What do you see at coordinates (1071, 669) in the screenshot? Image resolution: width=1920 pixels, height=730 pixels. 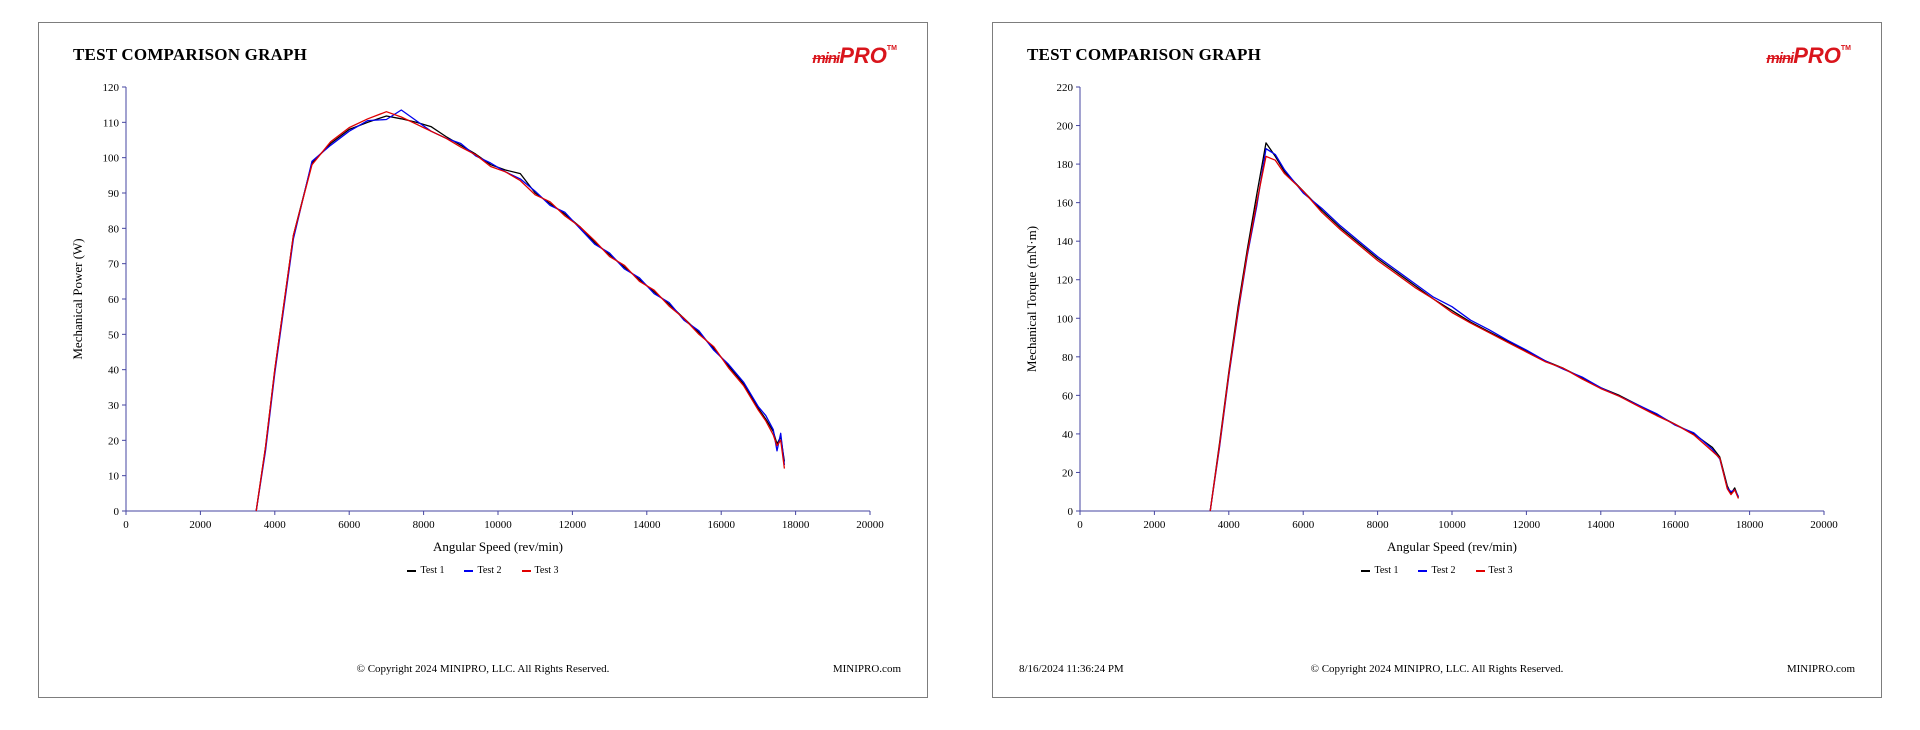 I see `timestamp: 8/16/2024 11:36:24 PM` at bounding box center [1071, 669].